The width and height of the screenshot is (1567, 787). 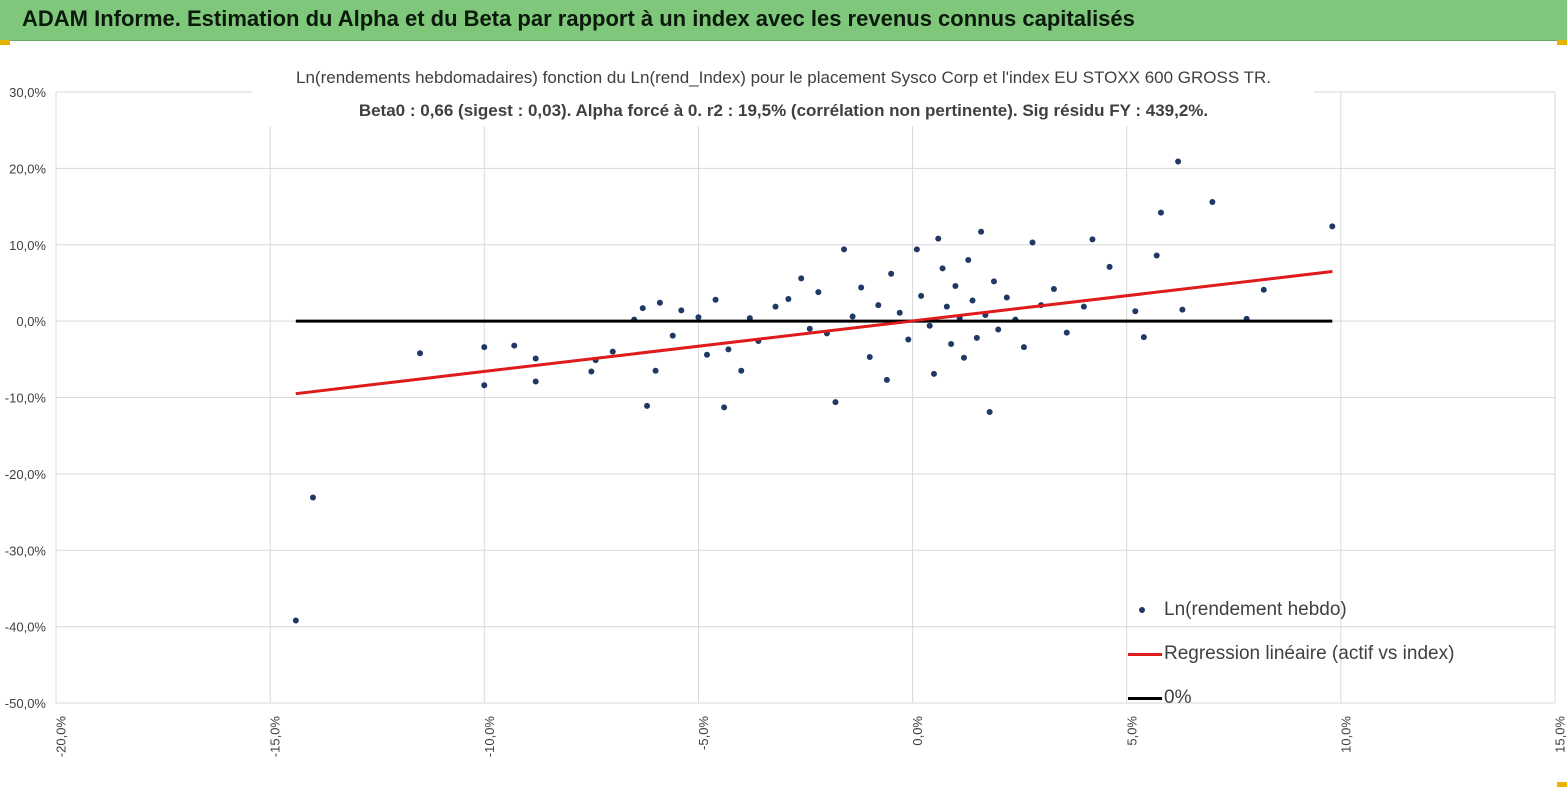 What do you see at coordinates (1560, 734) in the screenshot?
I see `x-tick-label: 15,0%` at bounding box center [1560, 734].